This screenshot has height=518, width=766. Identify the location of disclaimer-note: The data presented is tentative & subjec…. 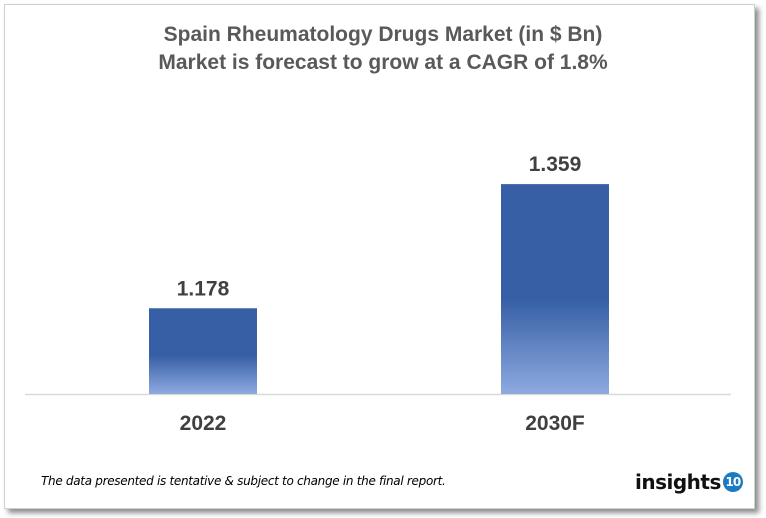
(243, 481).